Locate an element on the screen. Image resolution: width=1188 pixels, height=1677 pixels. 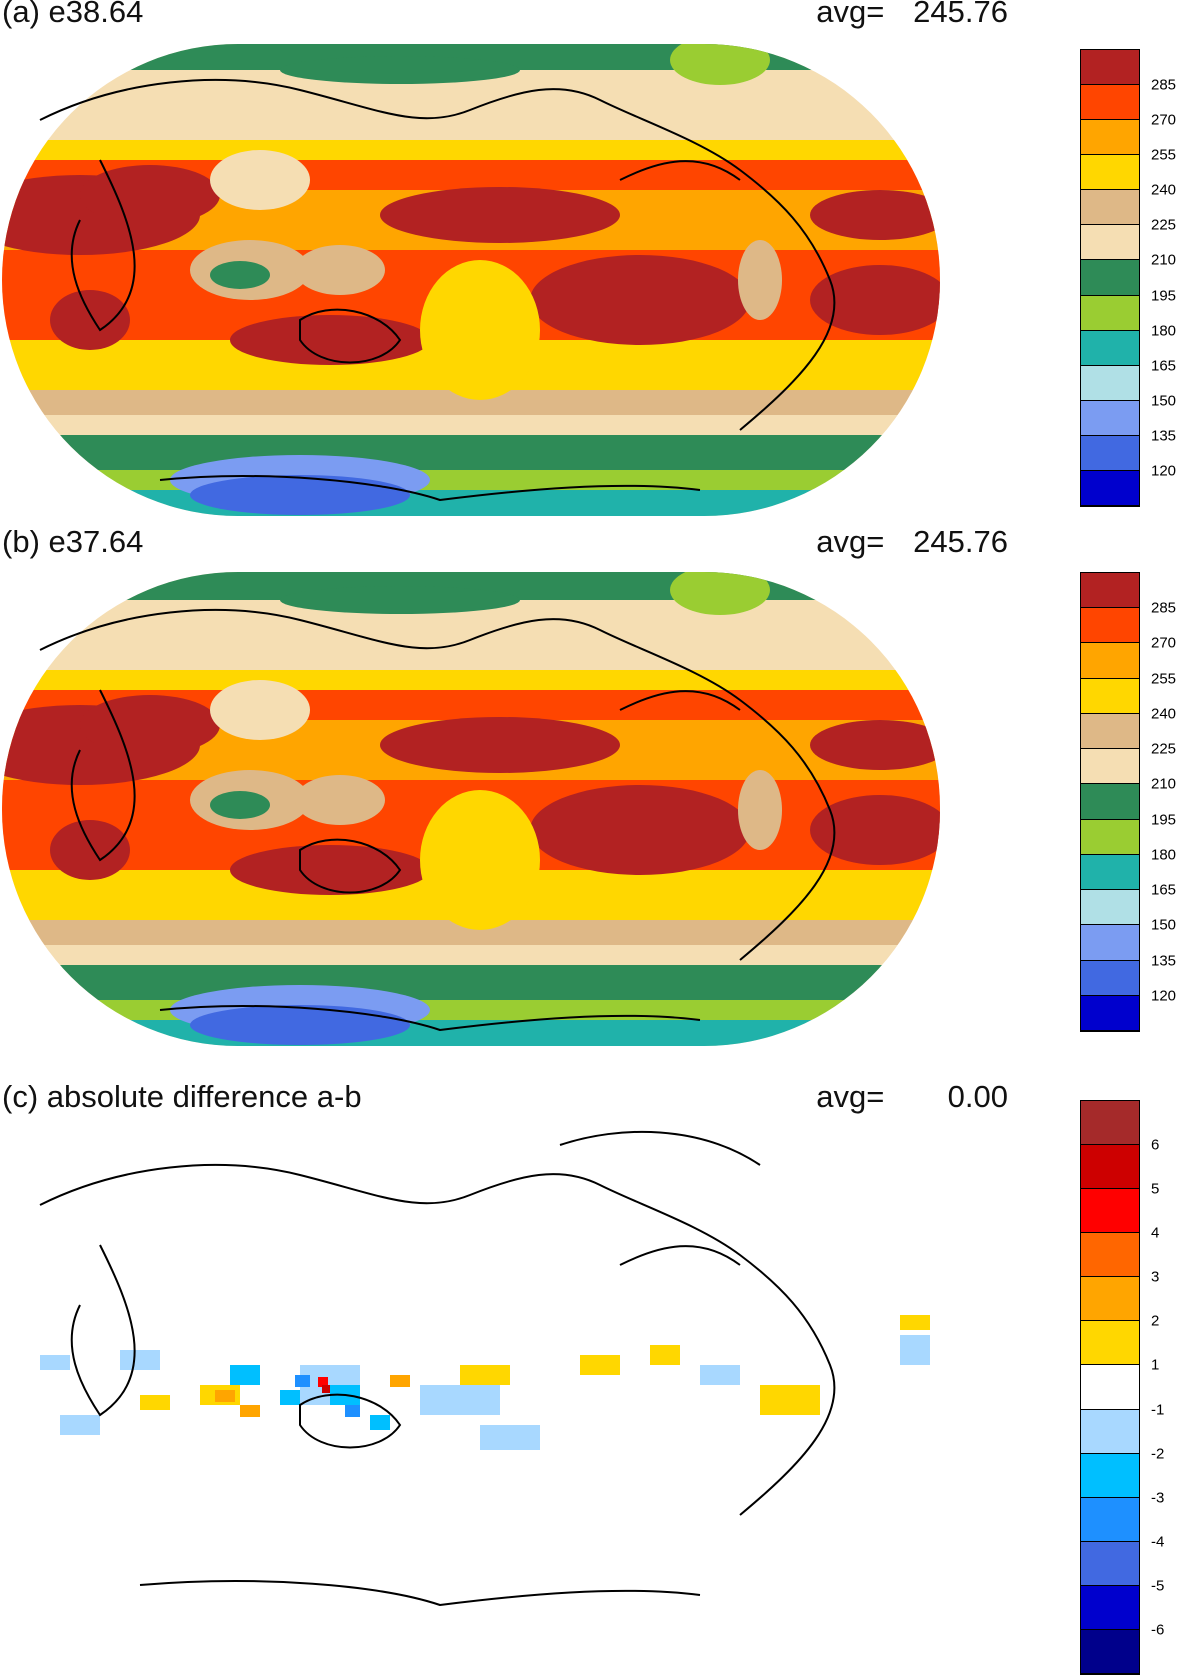
avg-value: 0.00 is located at coordinates (977, 1096).